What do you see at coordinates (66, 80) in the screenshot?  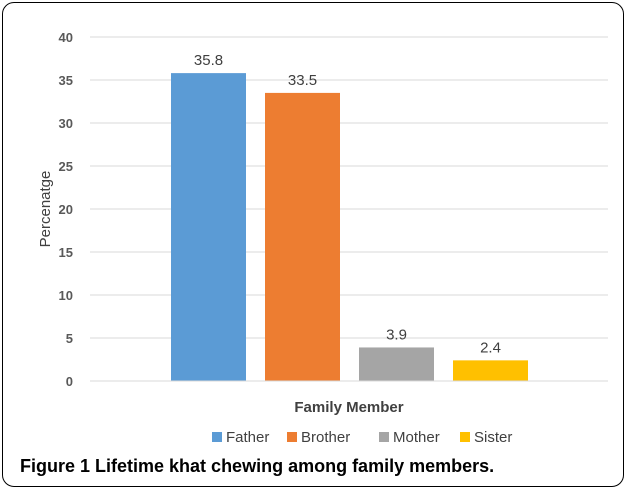 I see `y-tick-label: 35` at bounding box center [66, 80].